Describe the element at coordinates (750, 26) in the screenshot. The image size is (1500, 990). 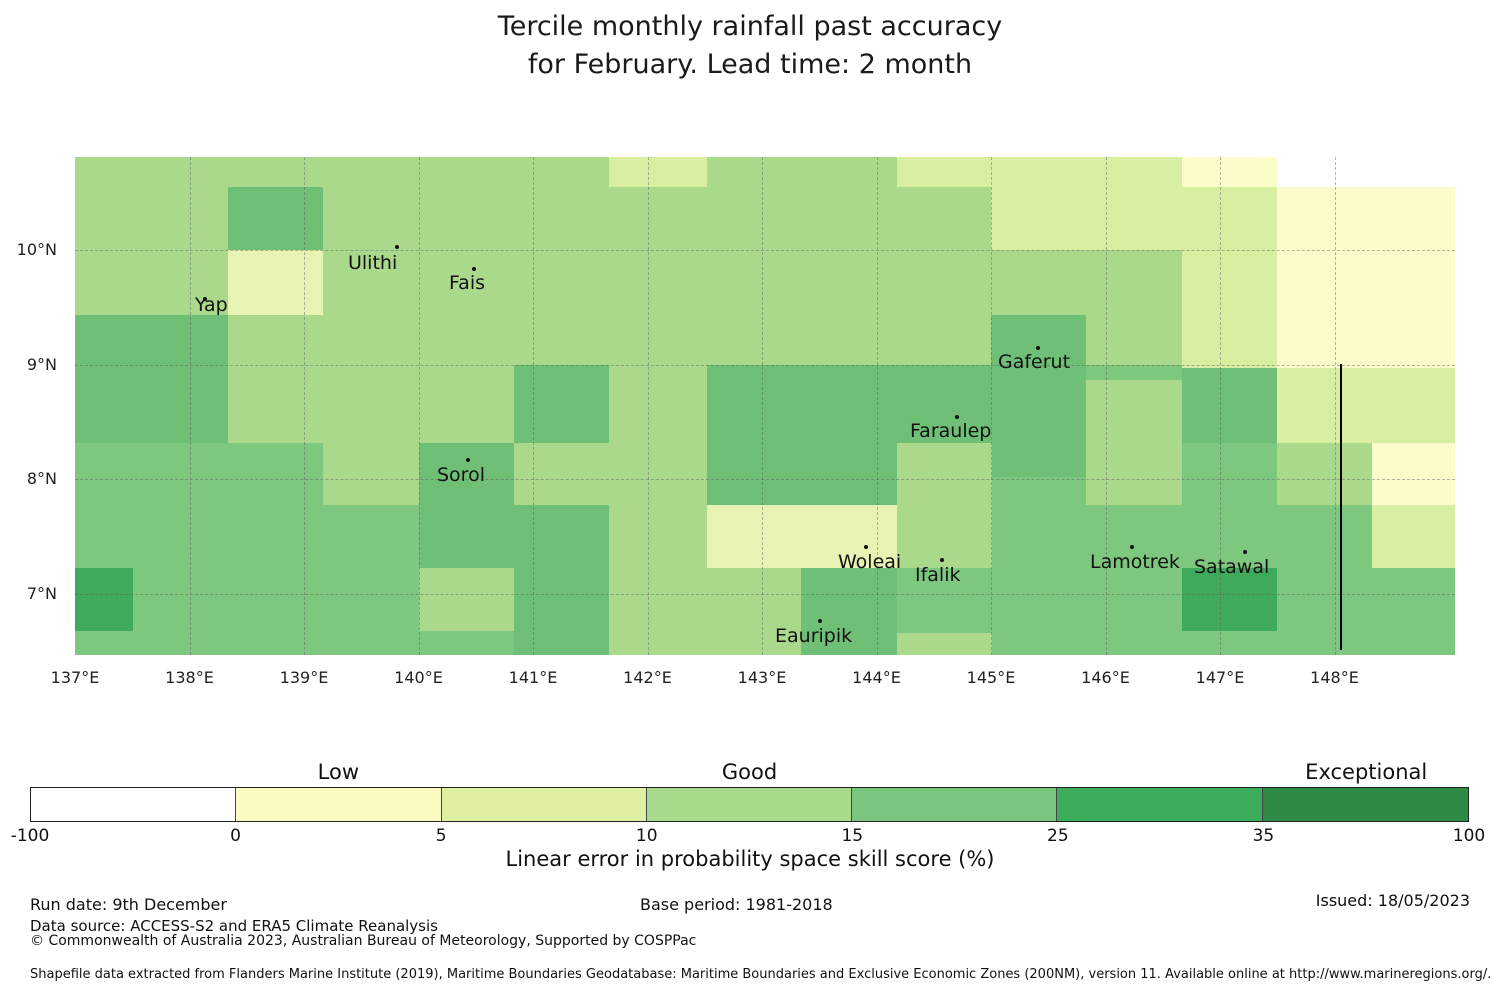
I see `title-line-1: Tercile monthly rainfall past accuracy` at that location.